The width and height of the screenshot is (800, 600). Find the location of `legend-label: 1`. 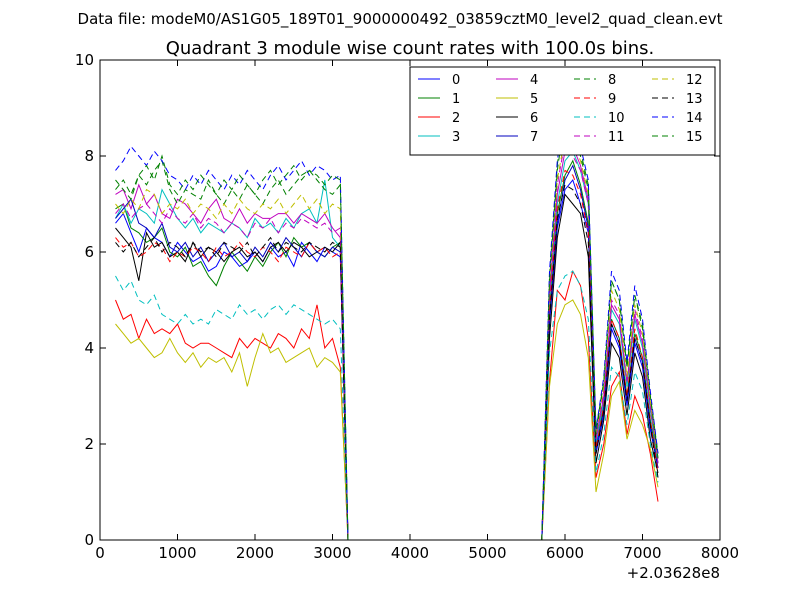

legend-label: 1 is located at coordinates (456, 99).